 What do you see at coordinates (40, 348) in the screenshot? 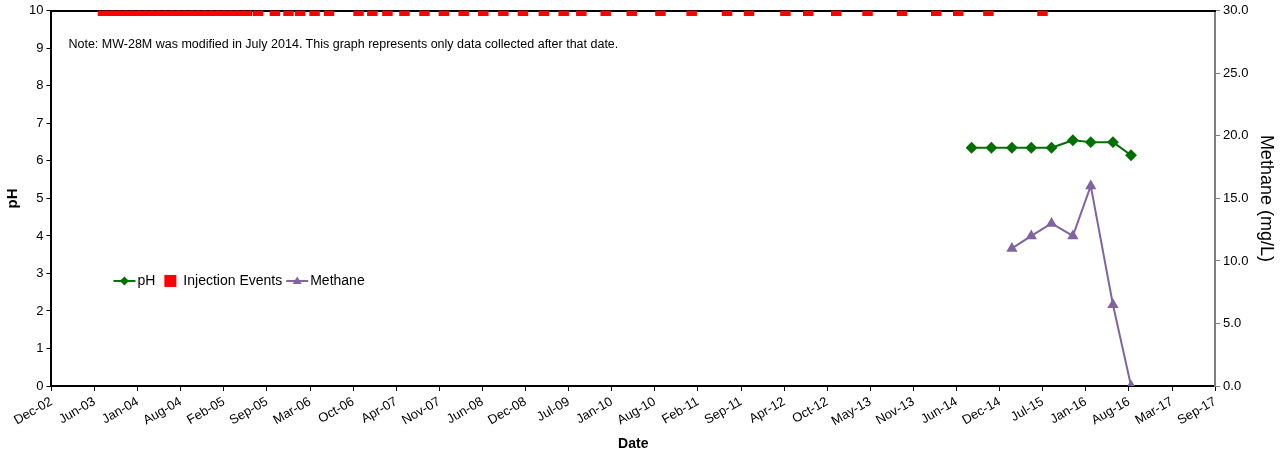
I see `y-tick-label: 1` at bounding box center [40, 348].